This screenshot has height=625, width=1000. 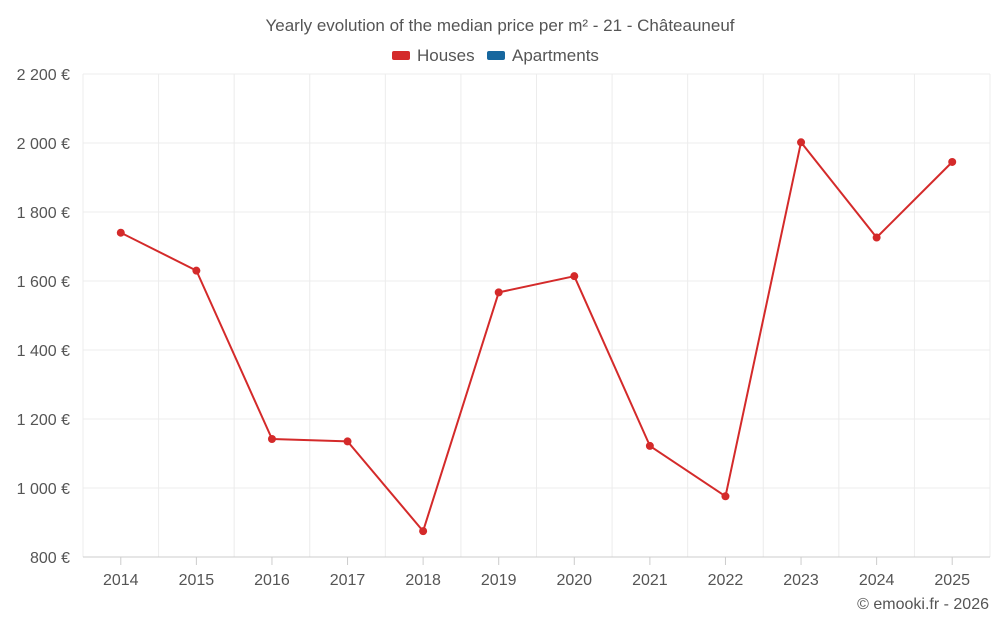 I want to click on y-tick-label: 2 000 €, so click(x=43, y=144).